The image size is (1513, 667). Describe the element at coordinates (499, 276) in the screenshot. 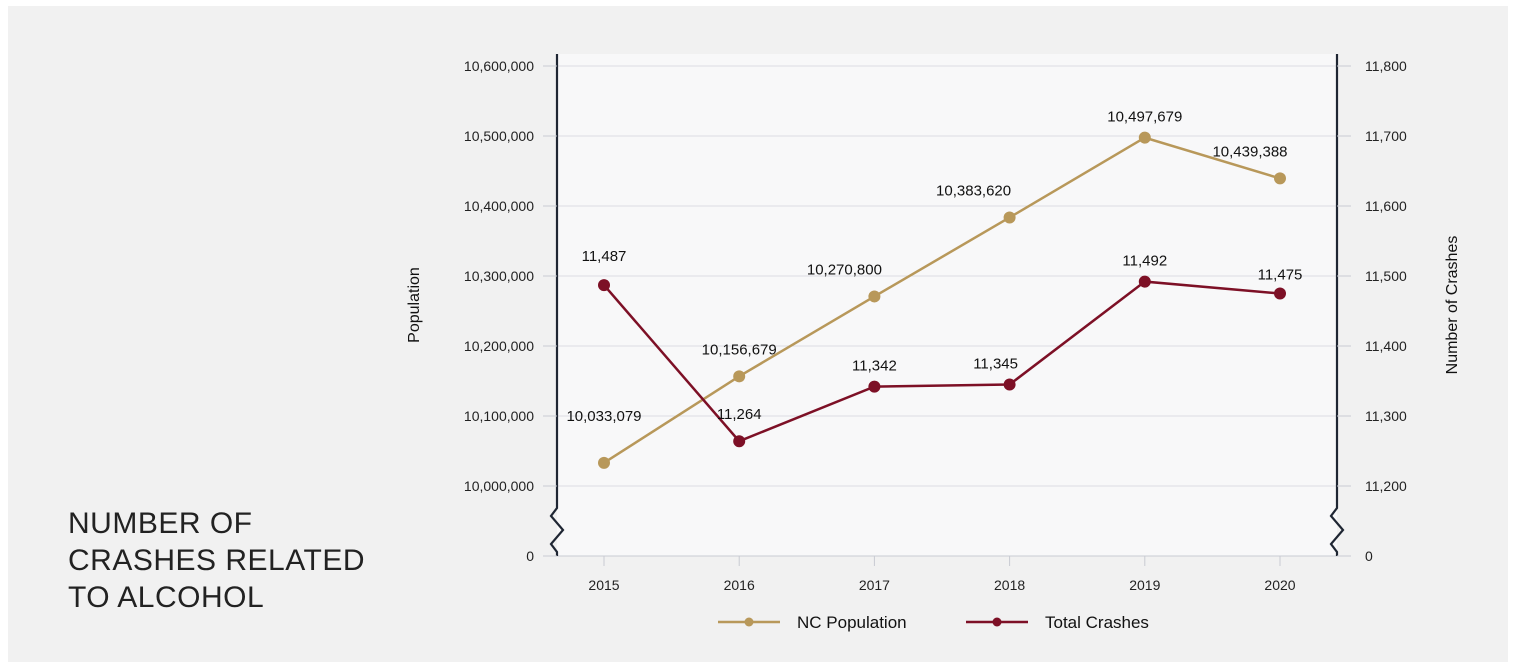

I see `y-tick-label: 10,300,000` at that location.